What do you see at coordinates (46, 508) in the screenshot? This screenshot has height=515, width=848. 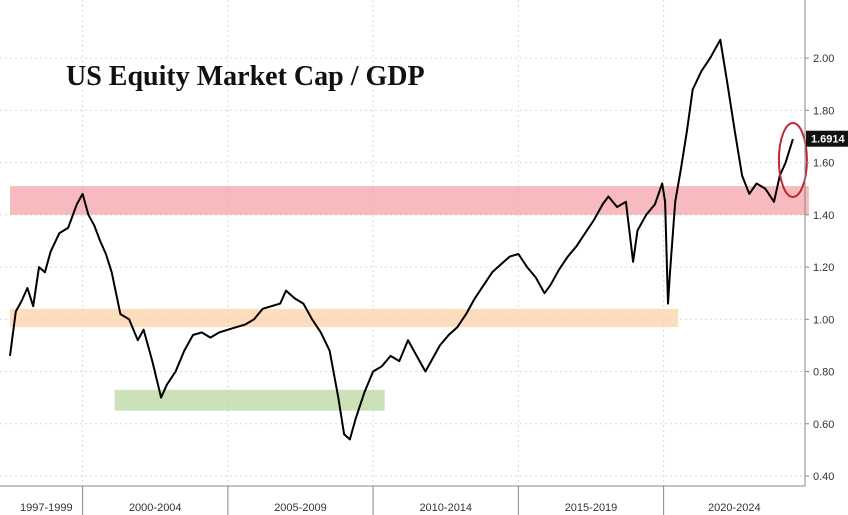 I see `x-tick-label: 1997-1999` at bounding box center [46, 508].